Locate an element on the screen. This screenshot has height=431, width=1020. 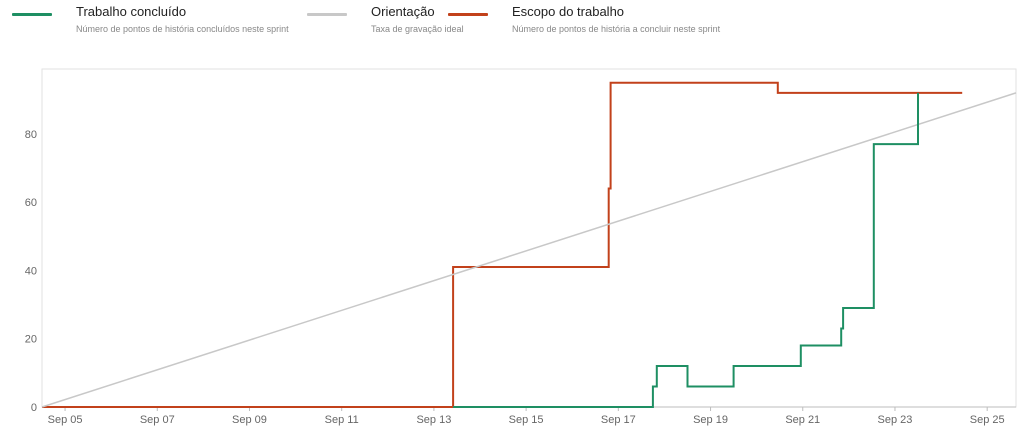
y-tick-label: 20 is located at coordinates (31, 340).